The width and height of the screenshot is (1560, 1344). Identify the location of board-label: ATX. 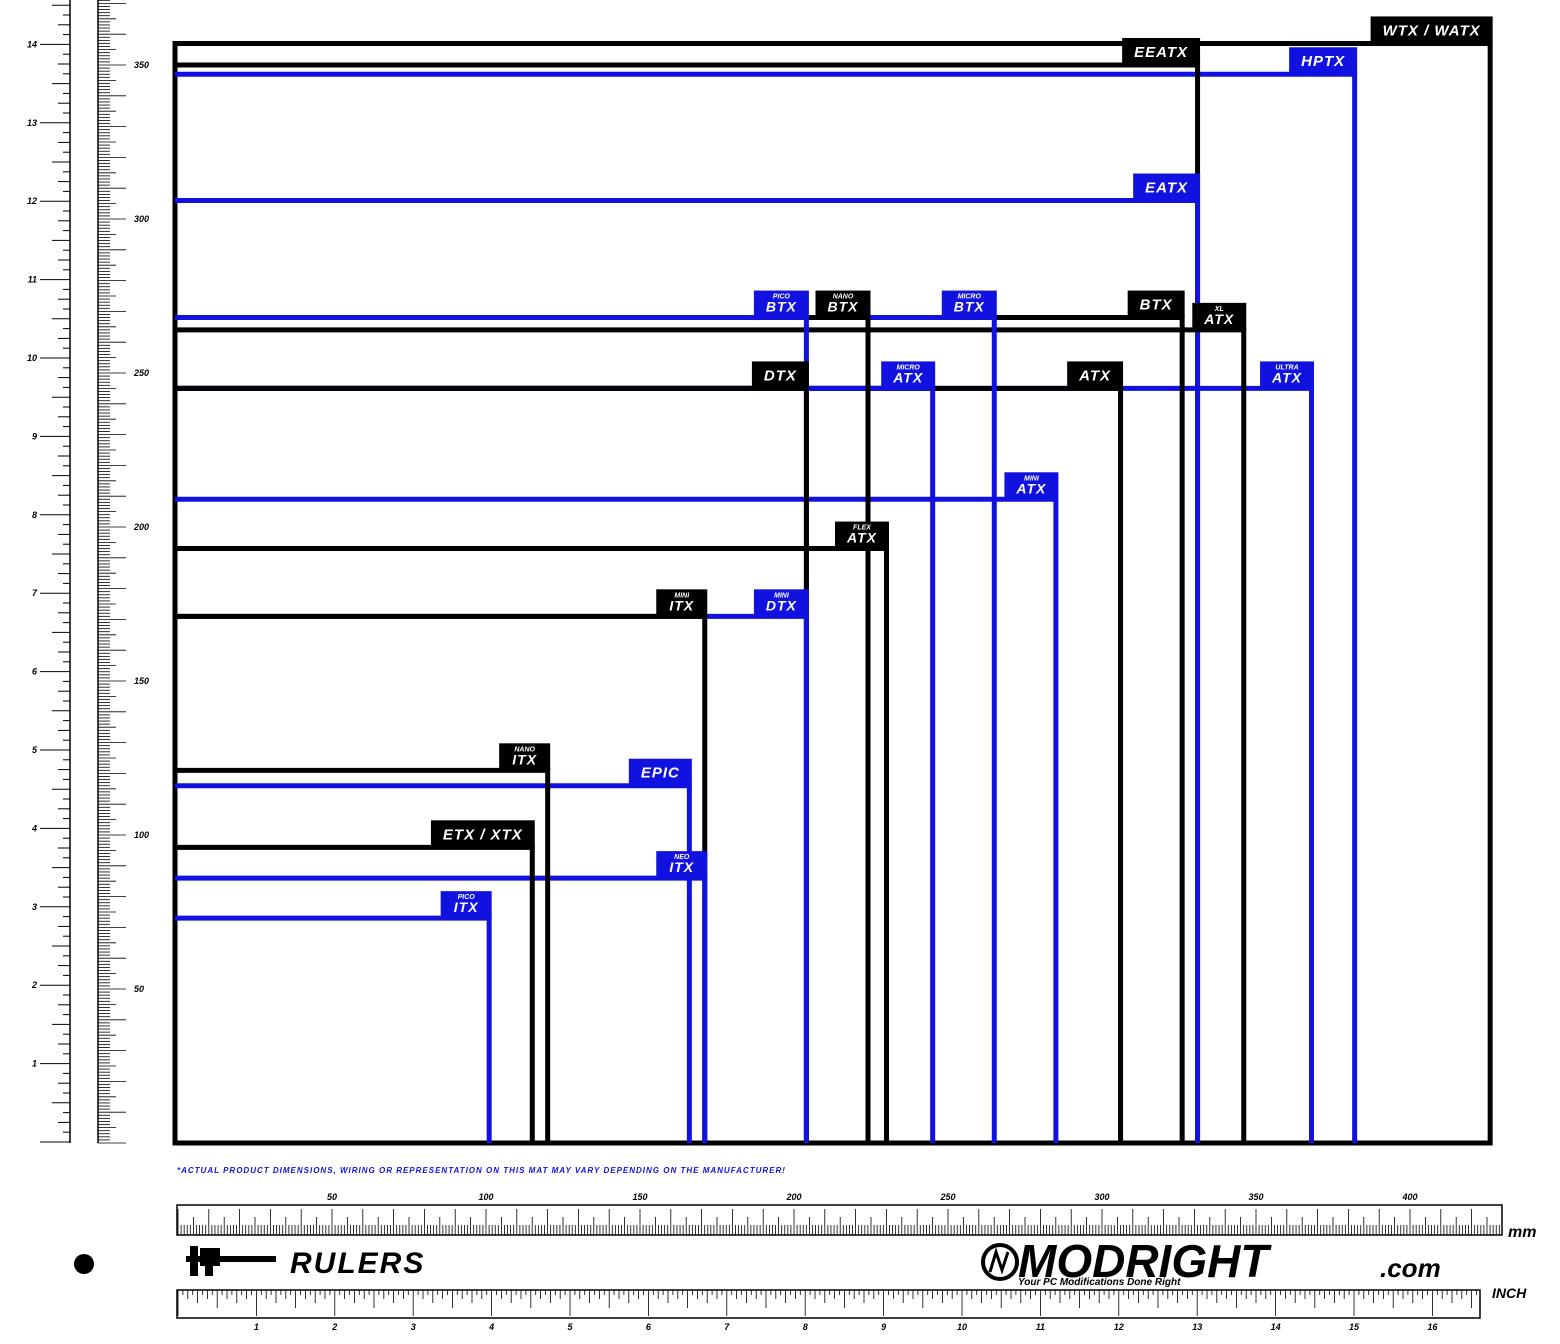
(1095, 375).